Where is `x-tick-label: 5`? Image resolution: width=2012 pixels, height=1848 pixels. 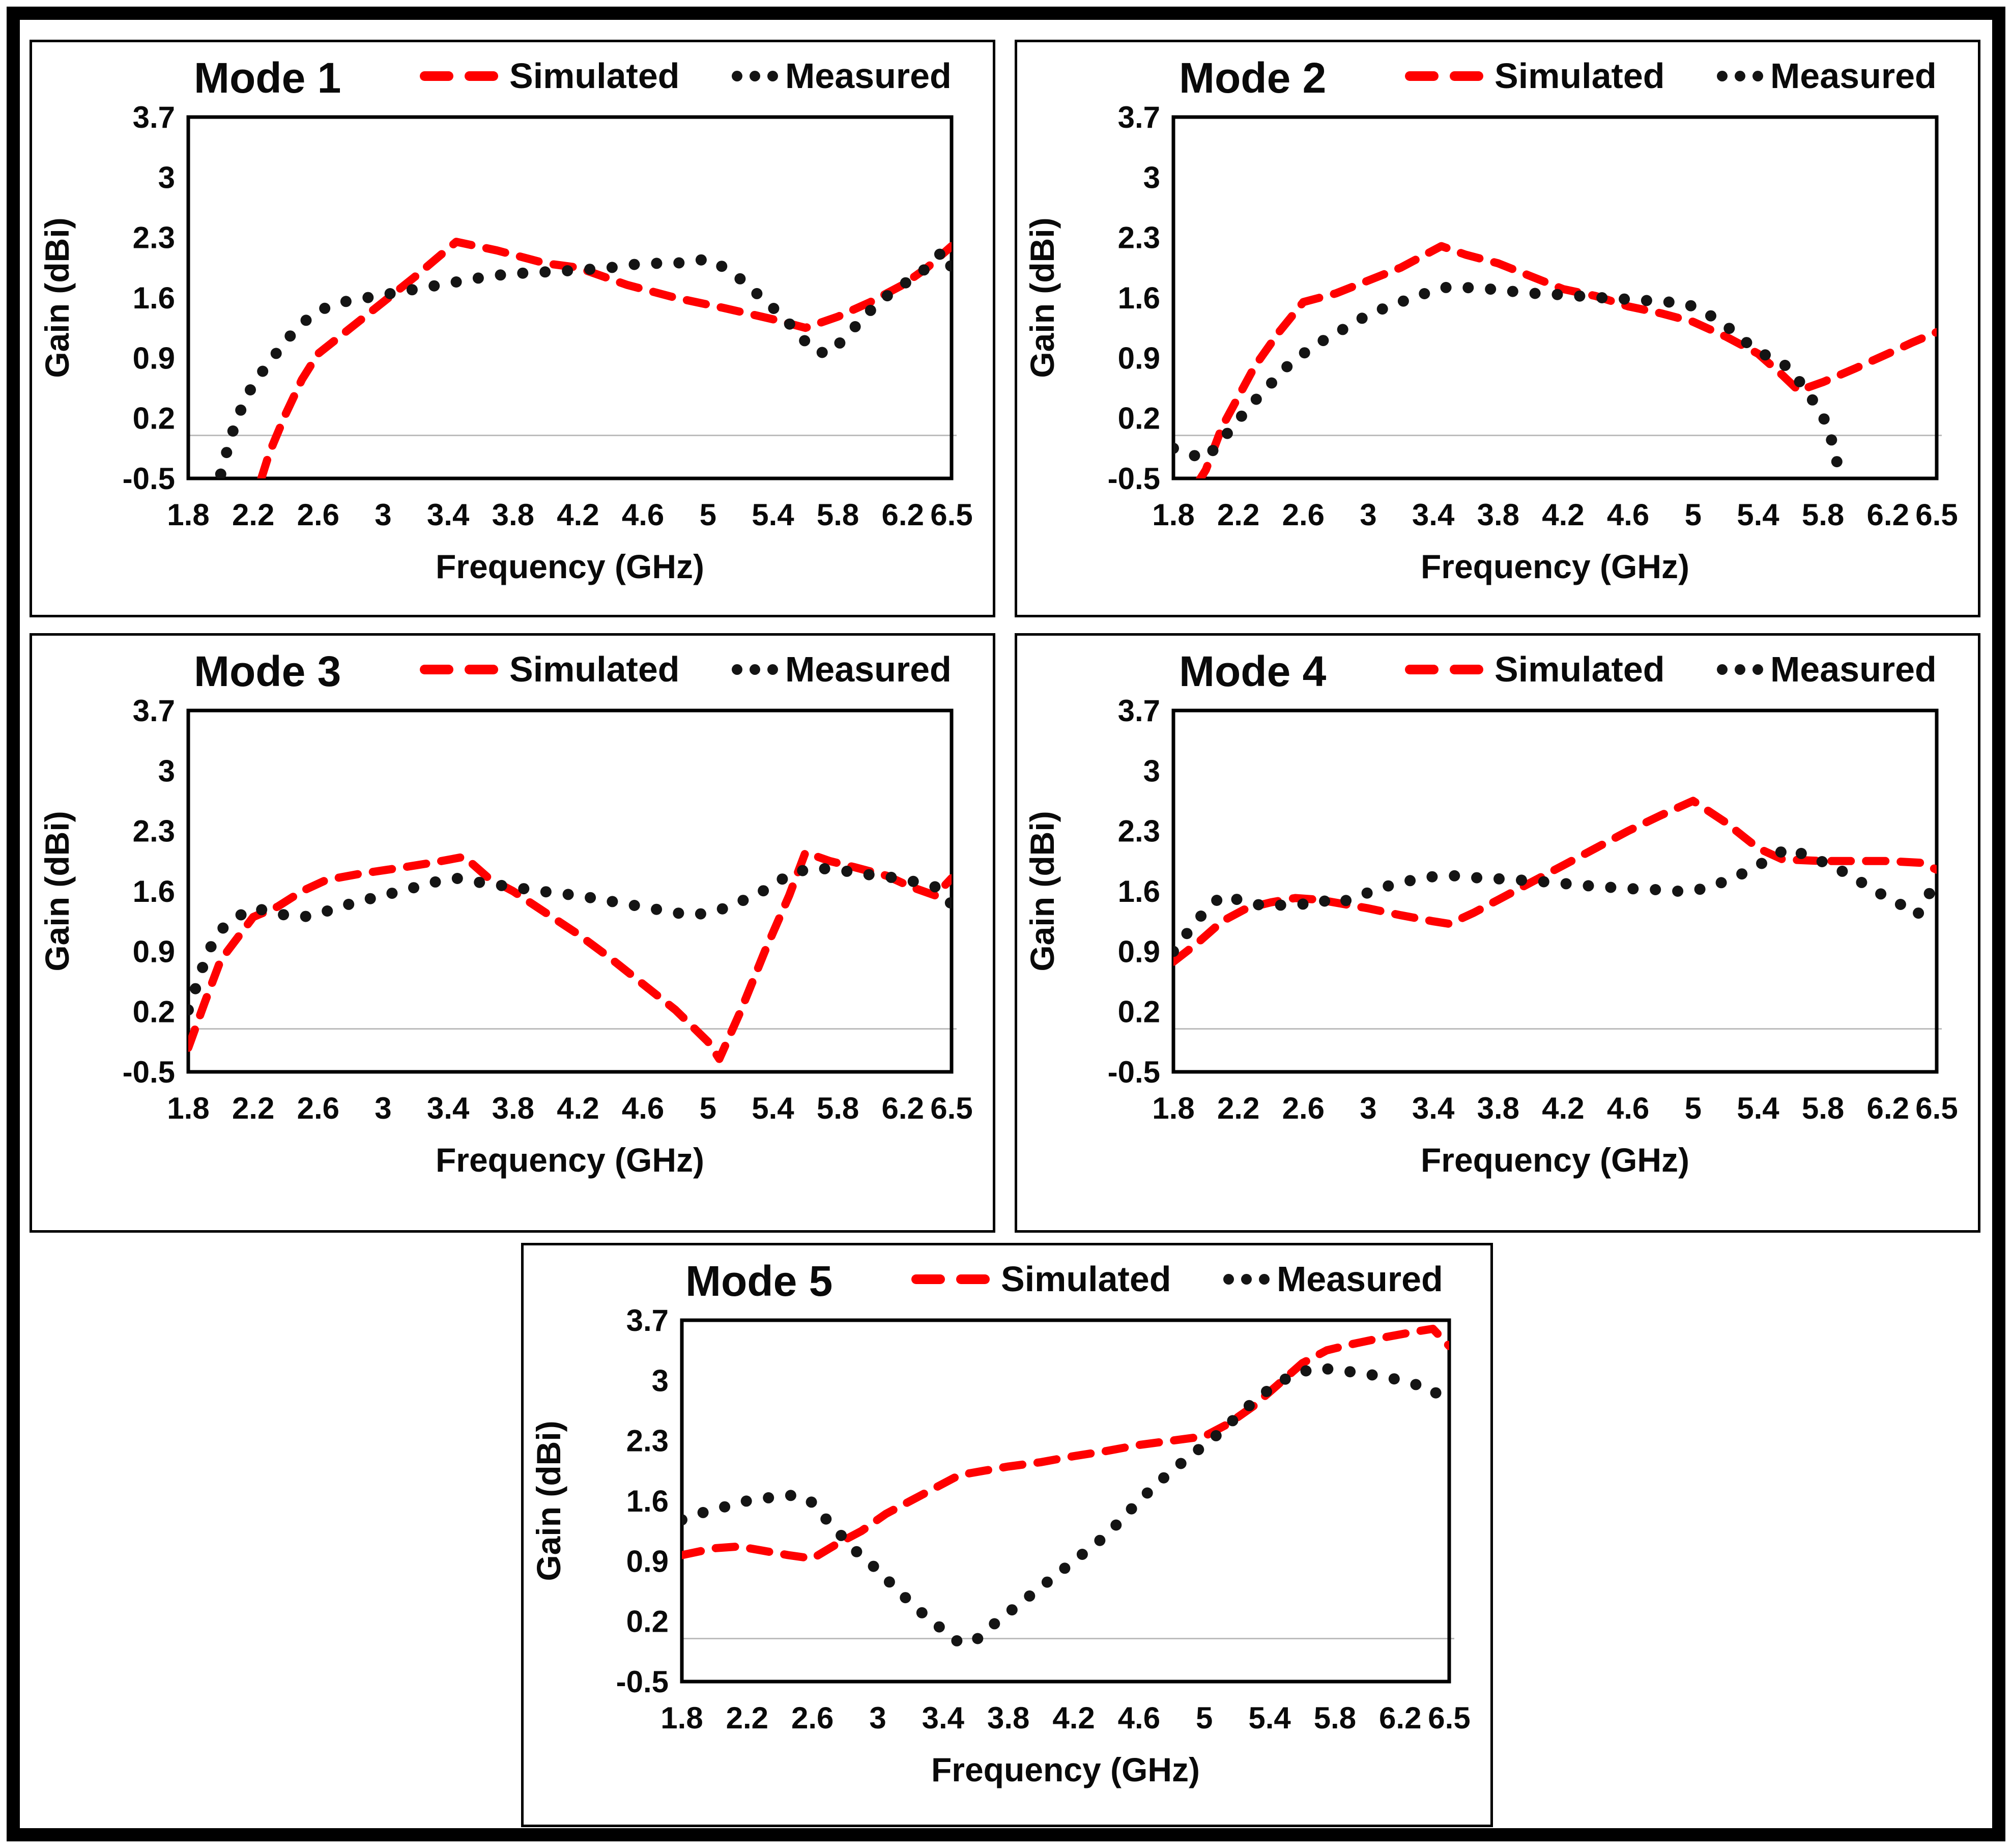
x-tick-label: 5 is located at coordinates (708, 515).